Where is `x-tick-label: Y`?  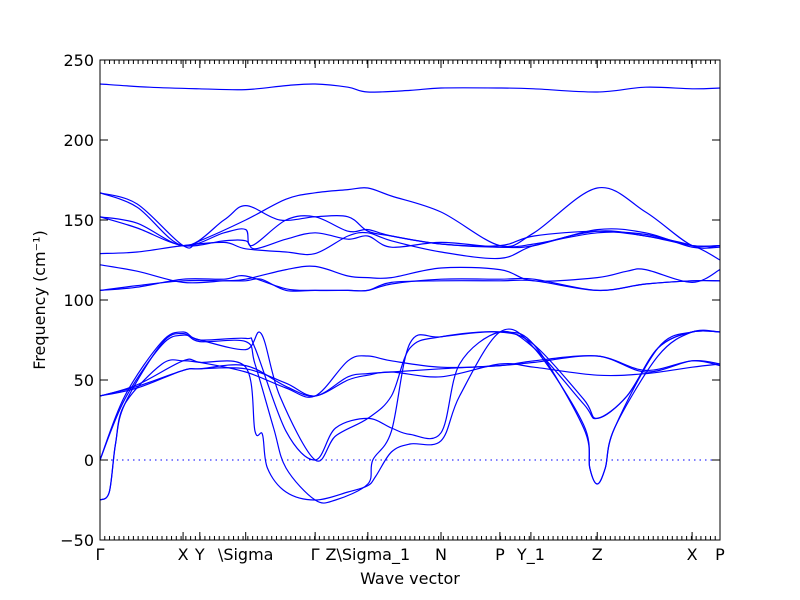
x-tick-label: Y is located at coordinates (199, 554).